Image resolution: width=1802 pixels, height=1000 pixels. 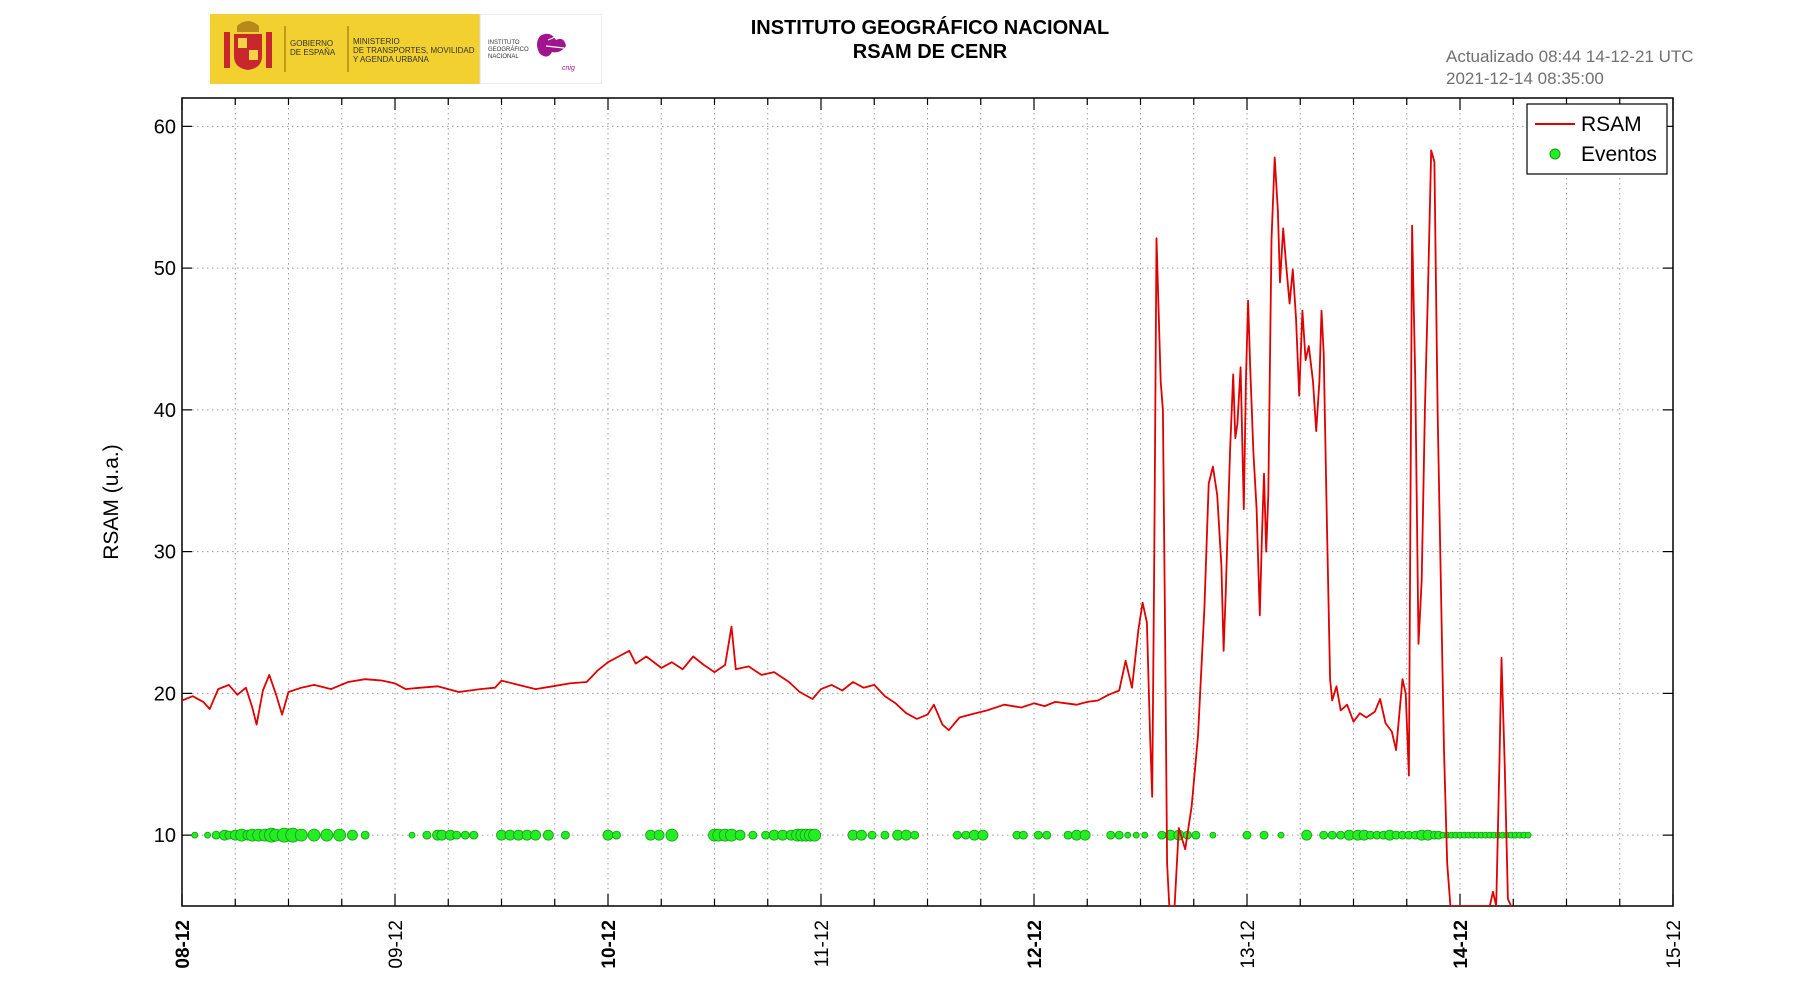 What do you see at coordinates (248, 45) in the screenshot?
I see `coat-of-arms-icon` at bounding box center [248, 45].